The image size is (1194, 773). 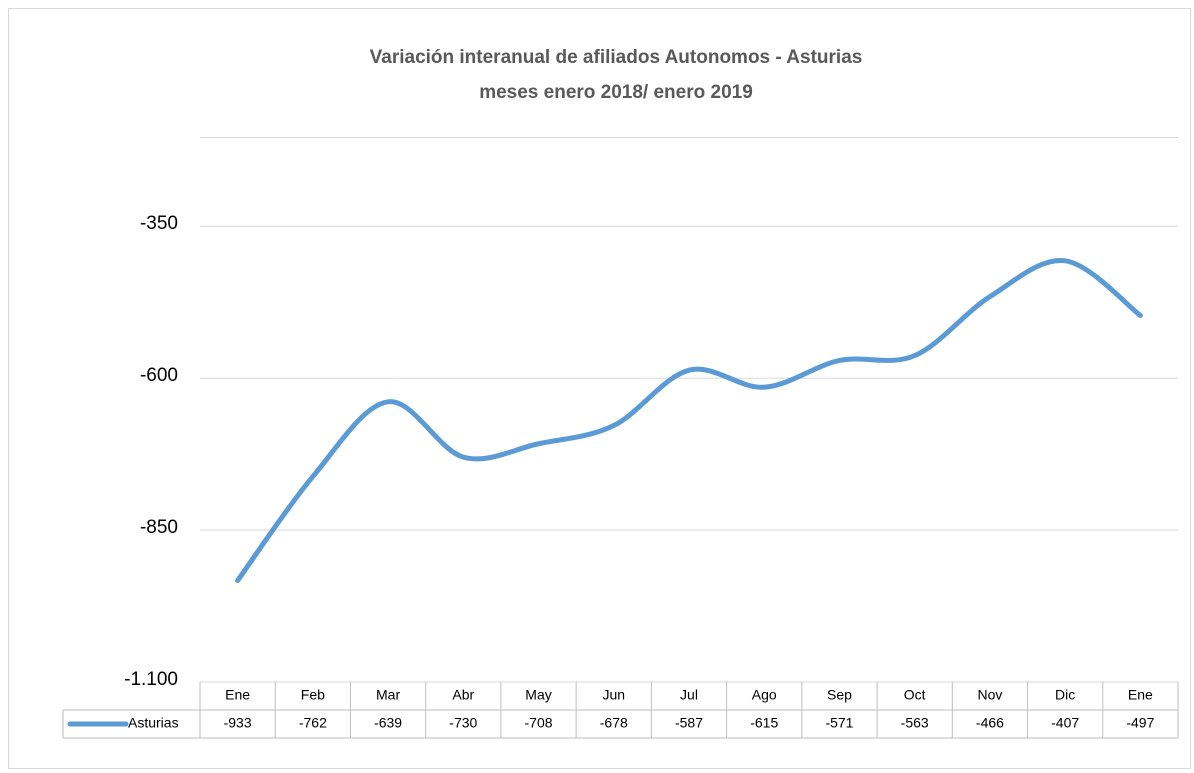 I want to click on y-tick-label: -850, so click(x=159, y=527).